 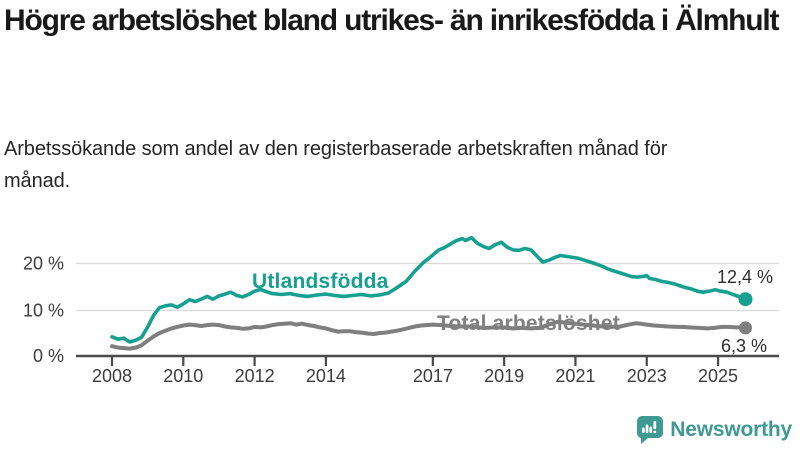 What do you see at coordinates (43, 264) in the screenshot?
I see `y-tick-label: 20 %` at bounding box center [43, 264].